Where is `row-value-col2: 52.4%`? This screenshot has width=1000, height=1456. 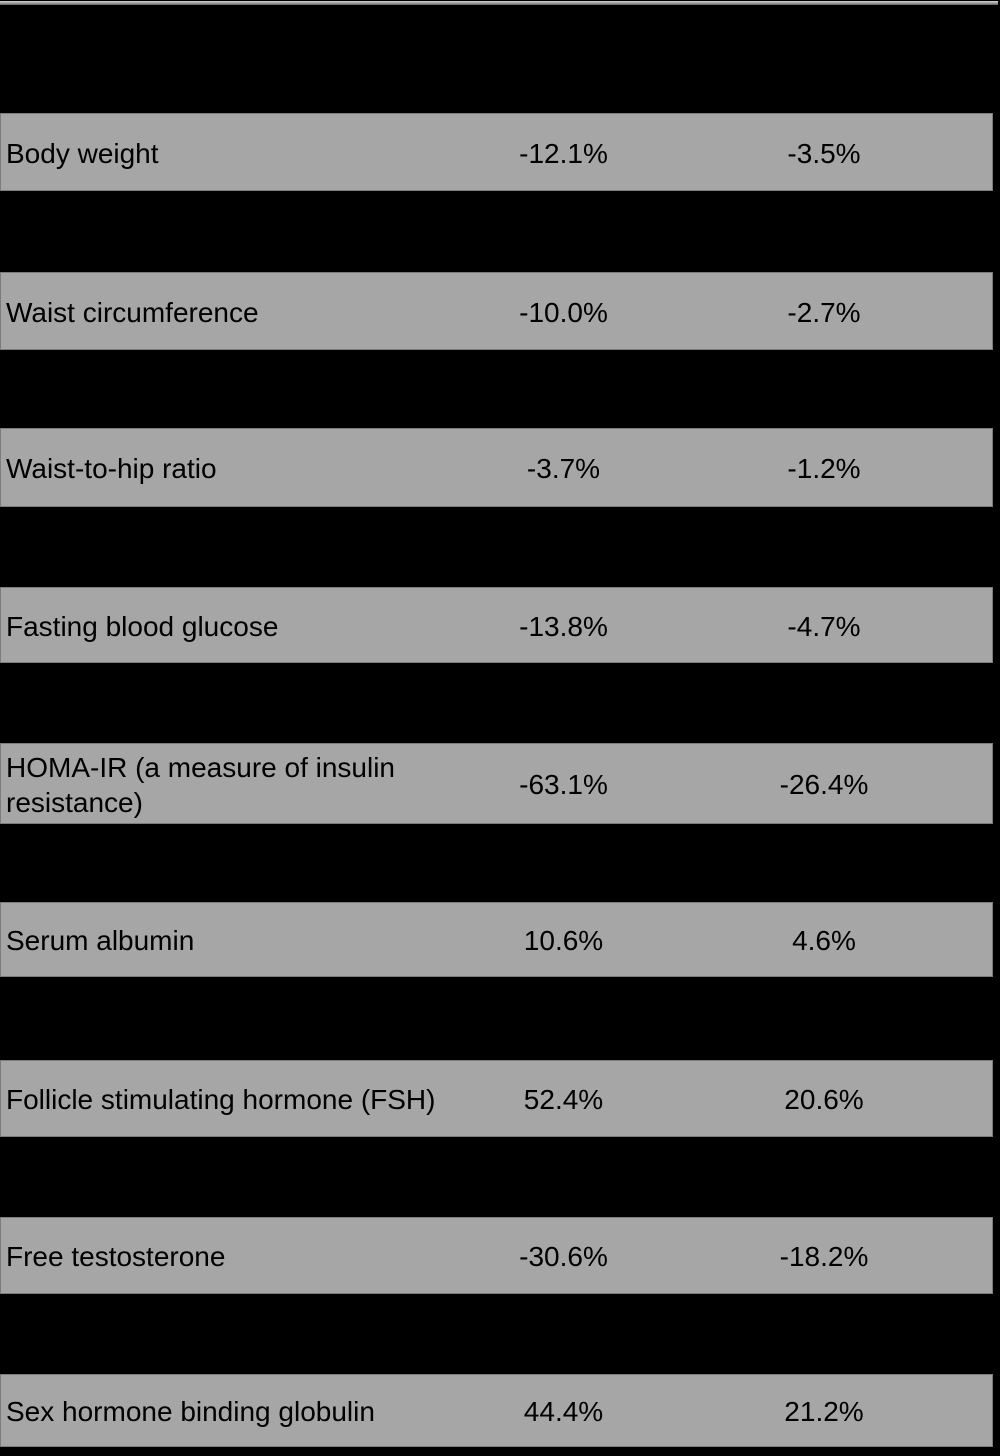
row-value-col2: 52.4% is located at coordinates (563, 1099).